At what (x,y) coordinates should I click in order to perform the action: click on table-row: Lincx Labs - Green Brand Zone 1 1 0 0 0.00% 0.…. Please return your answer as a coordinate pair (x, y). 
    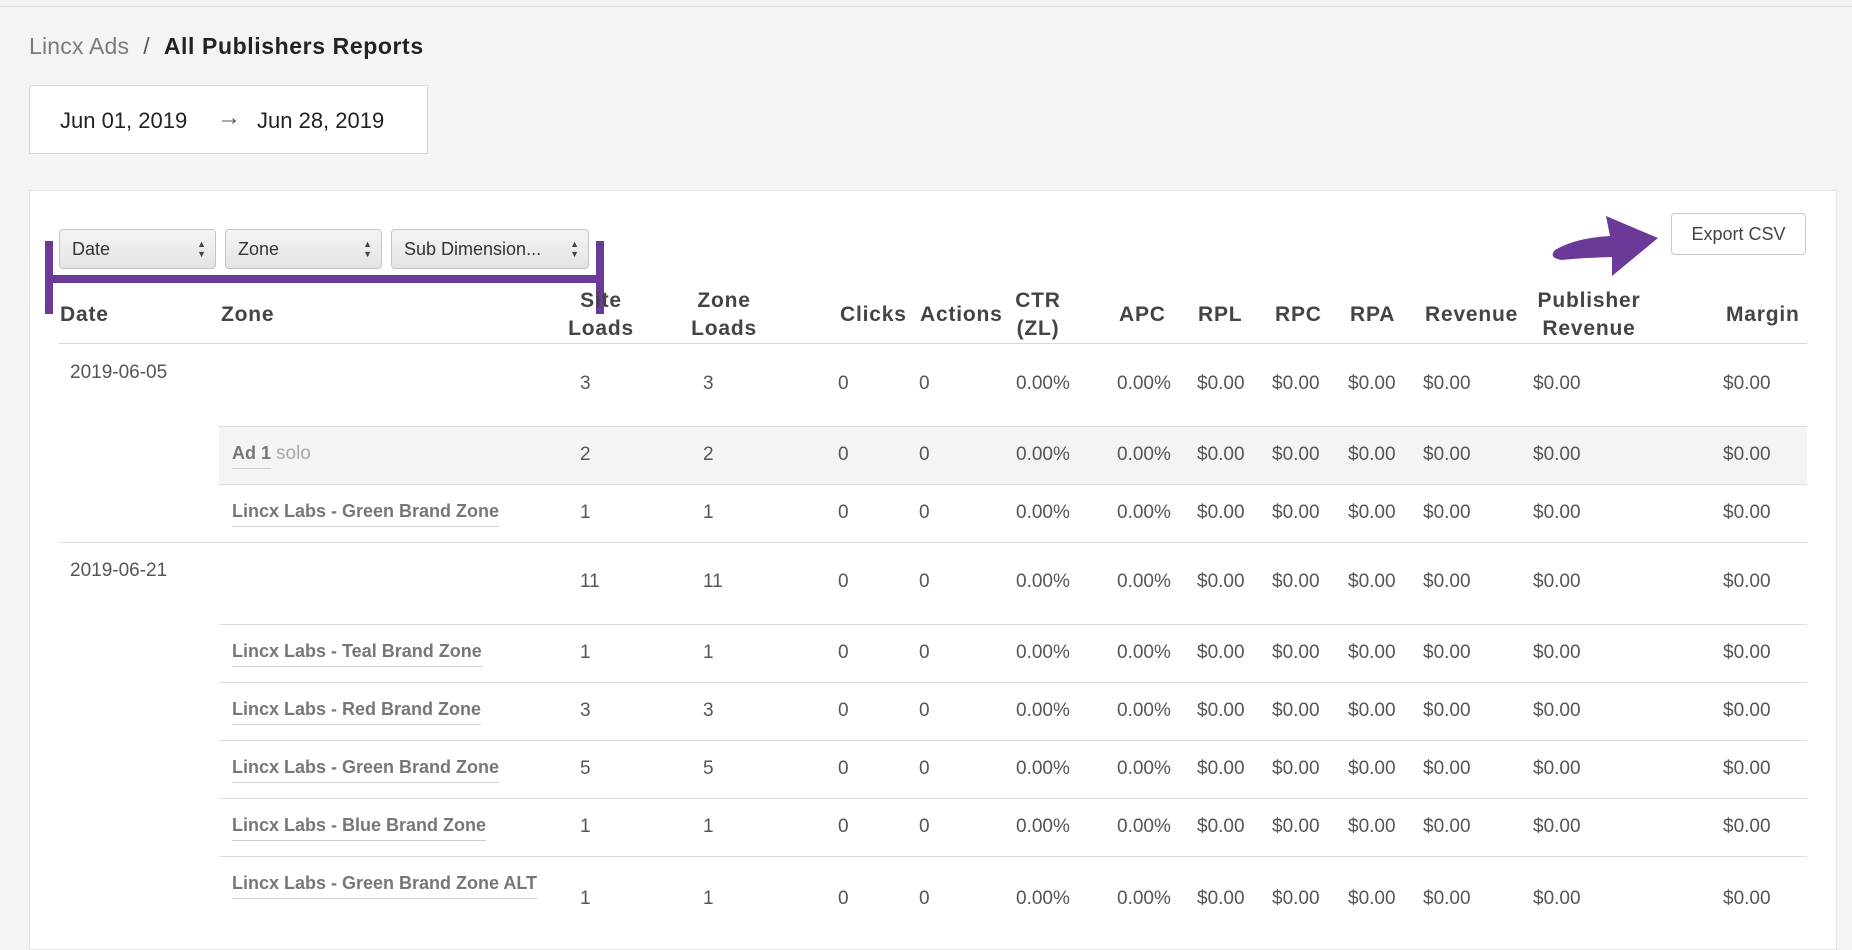
    Looking at the image, I should click on (926, 513).